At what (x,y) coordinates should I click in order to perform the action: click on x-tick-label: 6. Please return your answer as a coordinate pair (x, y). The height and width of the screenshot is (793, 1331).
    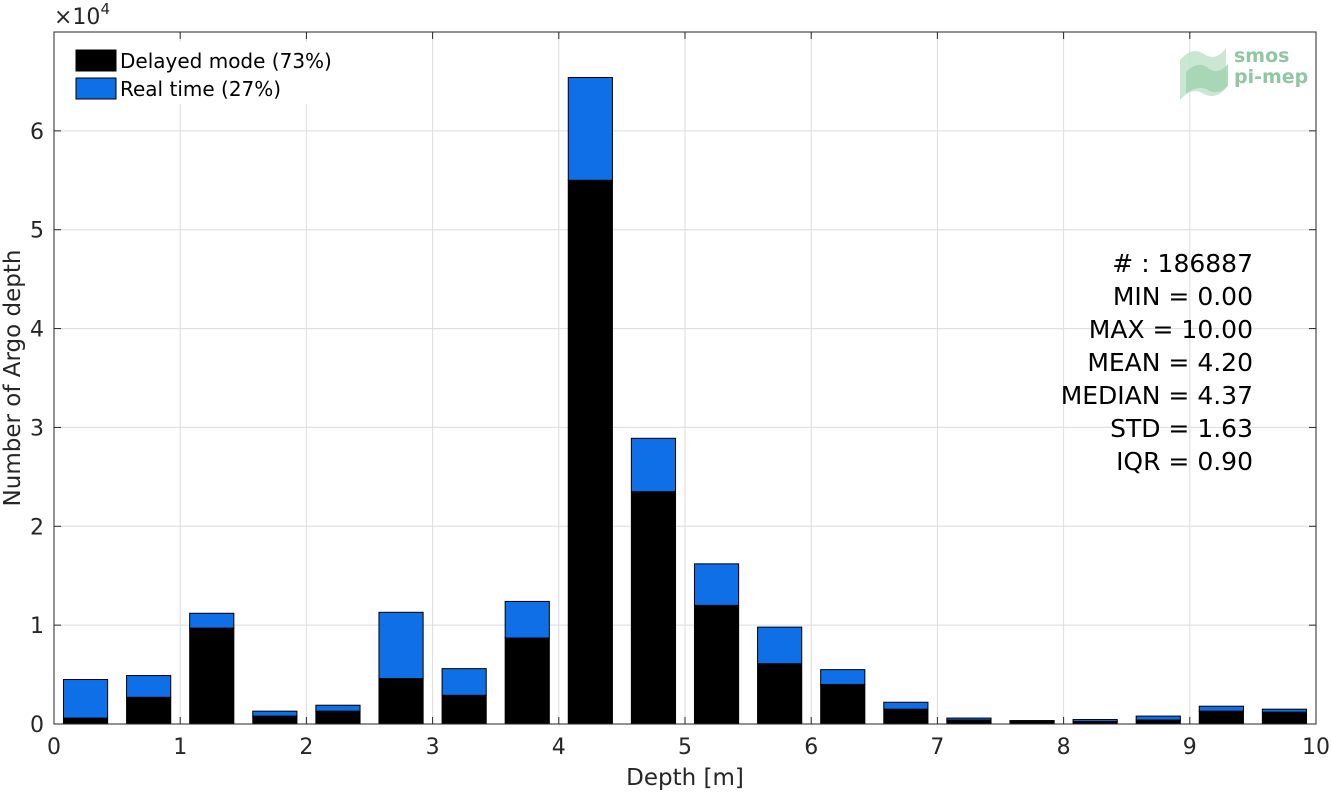
    Looking at the image, I should click on (811, 747).